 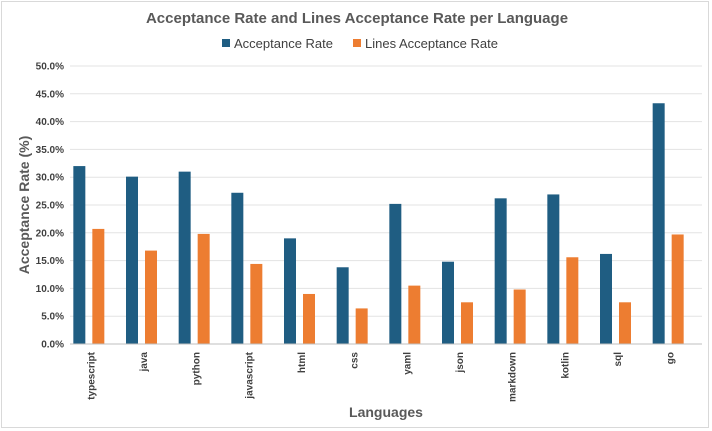 I want to click on bar-lines-acceptance-rate-css, so click(x=361, y=326).